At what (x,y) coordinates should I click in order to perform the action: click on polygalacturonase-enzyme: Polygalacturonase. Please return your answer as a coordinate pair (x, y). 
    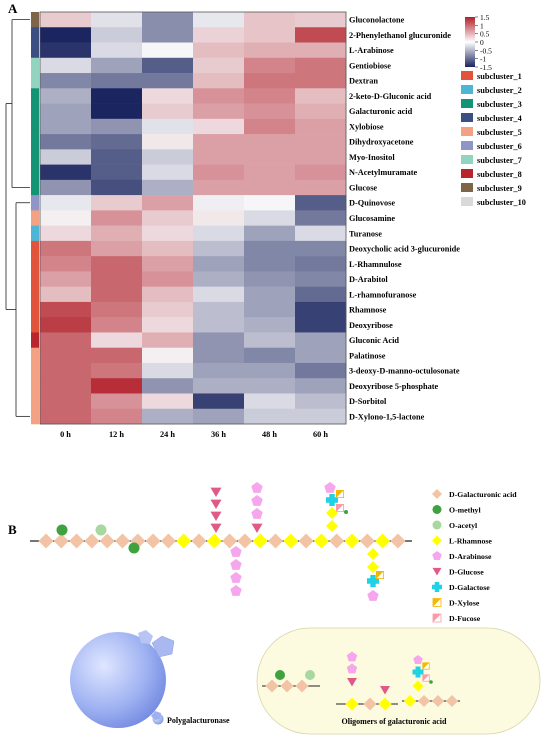
    Looking at the image, I should click on (150, 679).